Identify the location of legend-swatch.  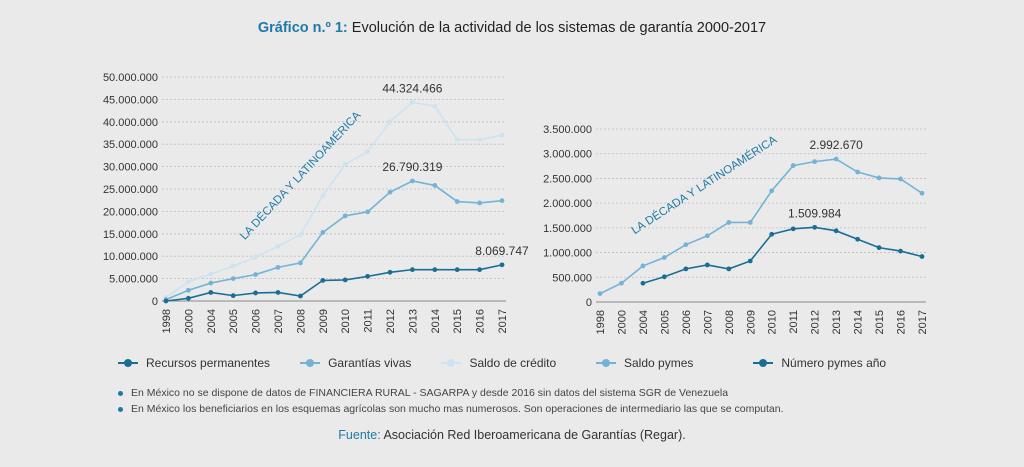
(606, 363).